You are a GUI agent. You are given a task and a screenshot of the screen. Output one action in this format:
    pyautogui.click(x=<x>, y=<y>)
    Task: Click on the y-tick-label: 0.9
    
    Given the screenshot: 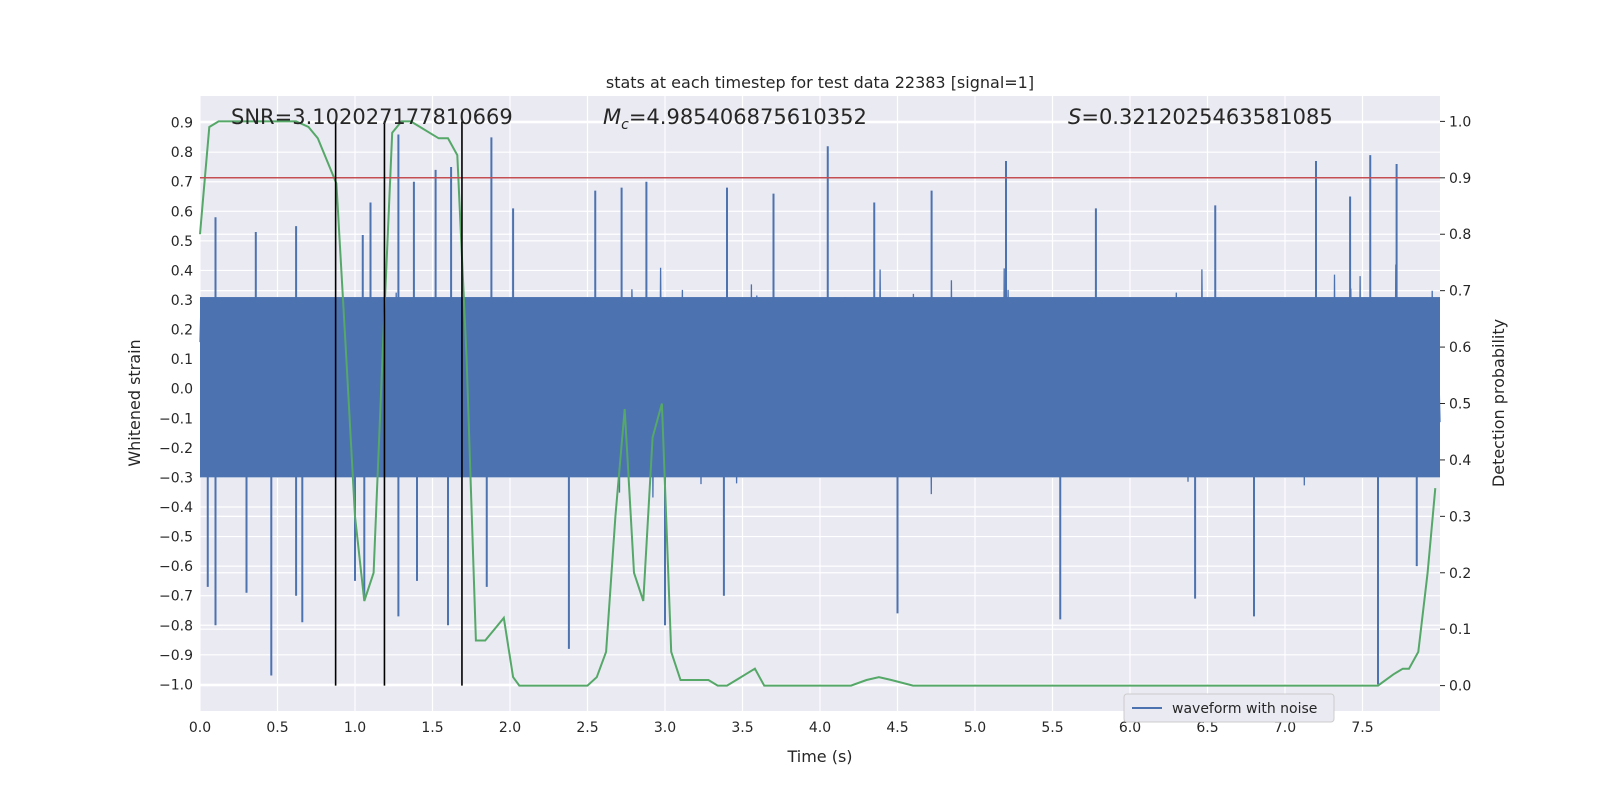 What is the action you would take?
    pyautogui.click(x=182, y=124)
    